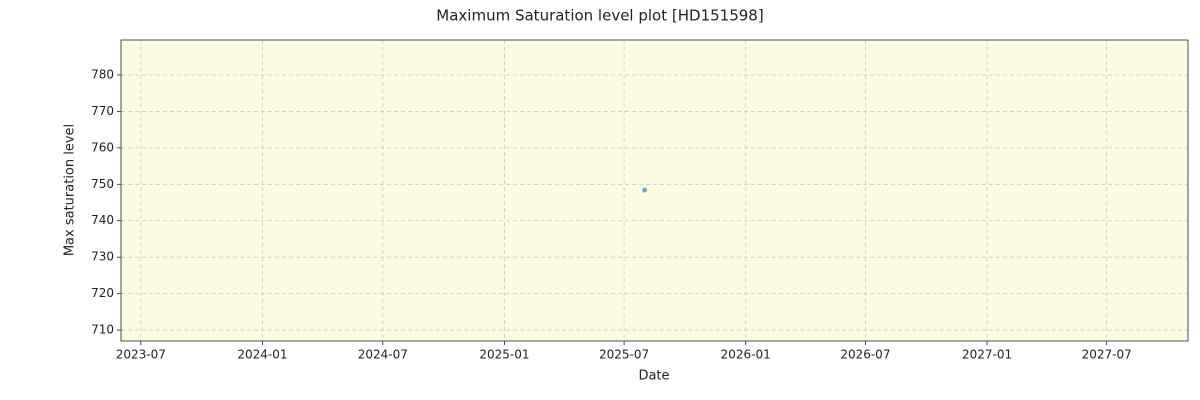 The image size is (1200, 400). Describe the element at coordinates (1107, 355) in the screenshot. I see `x-tick-label: 2027-07` at that location.